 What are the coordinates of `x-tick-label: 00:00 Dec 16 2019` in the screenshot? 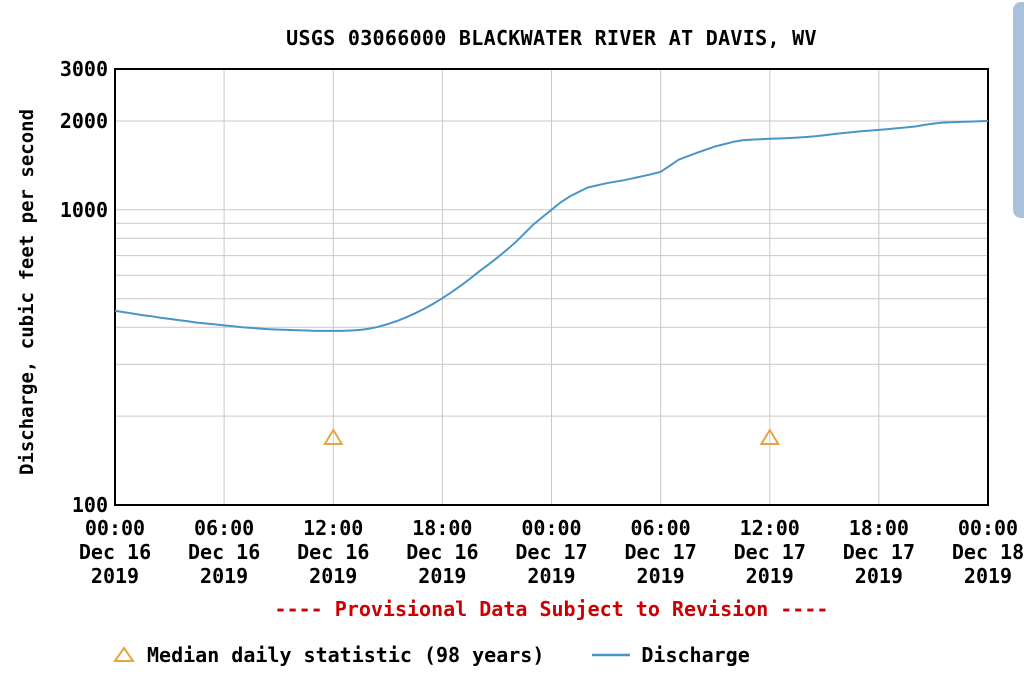 It's located at (115, 552).